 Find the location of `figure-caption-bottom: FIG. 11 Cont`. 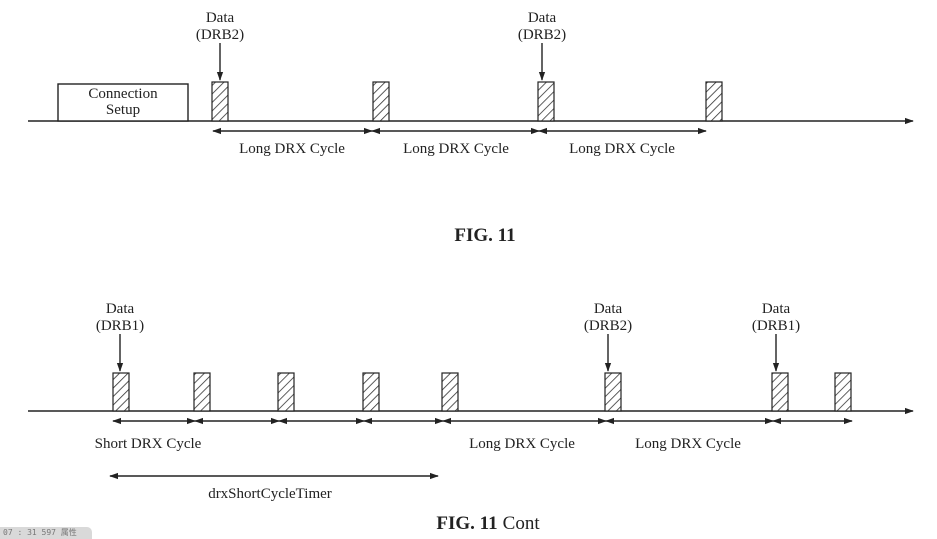

figure-caption-bottom: FIG. 11 Cont is located at coordinates (488, 523).